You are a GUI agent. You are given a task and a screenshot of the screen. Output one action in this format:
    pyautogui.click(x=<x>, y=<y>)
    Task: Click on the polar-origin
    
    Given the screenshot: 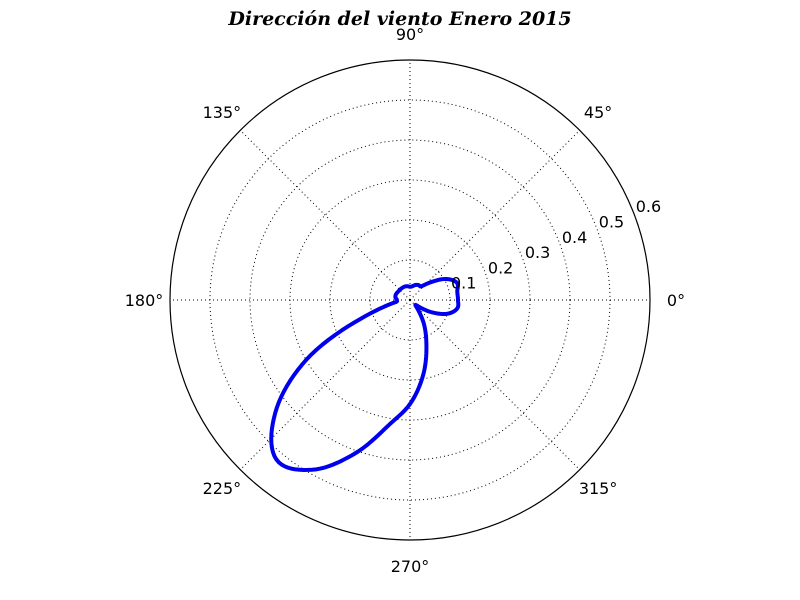 What is the action you would take?
    pyautogui.click(x=410, y=300)
    